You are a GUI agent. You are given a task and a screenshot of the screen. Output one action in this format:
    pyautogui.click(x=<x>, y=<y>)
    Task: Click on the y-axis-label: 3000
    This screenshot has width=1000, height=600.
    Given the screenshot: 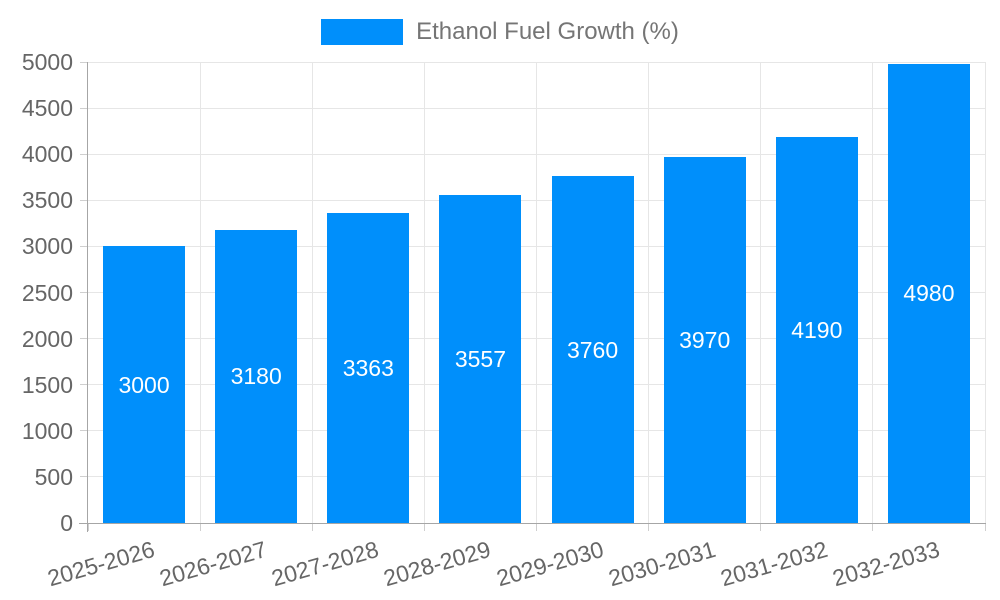 What is the action you would take?
    pyautogui.click(x=47, y=246)
    